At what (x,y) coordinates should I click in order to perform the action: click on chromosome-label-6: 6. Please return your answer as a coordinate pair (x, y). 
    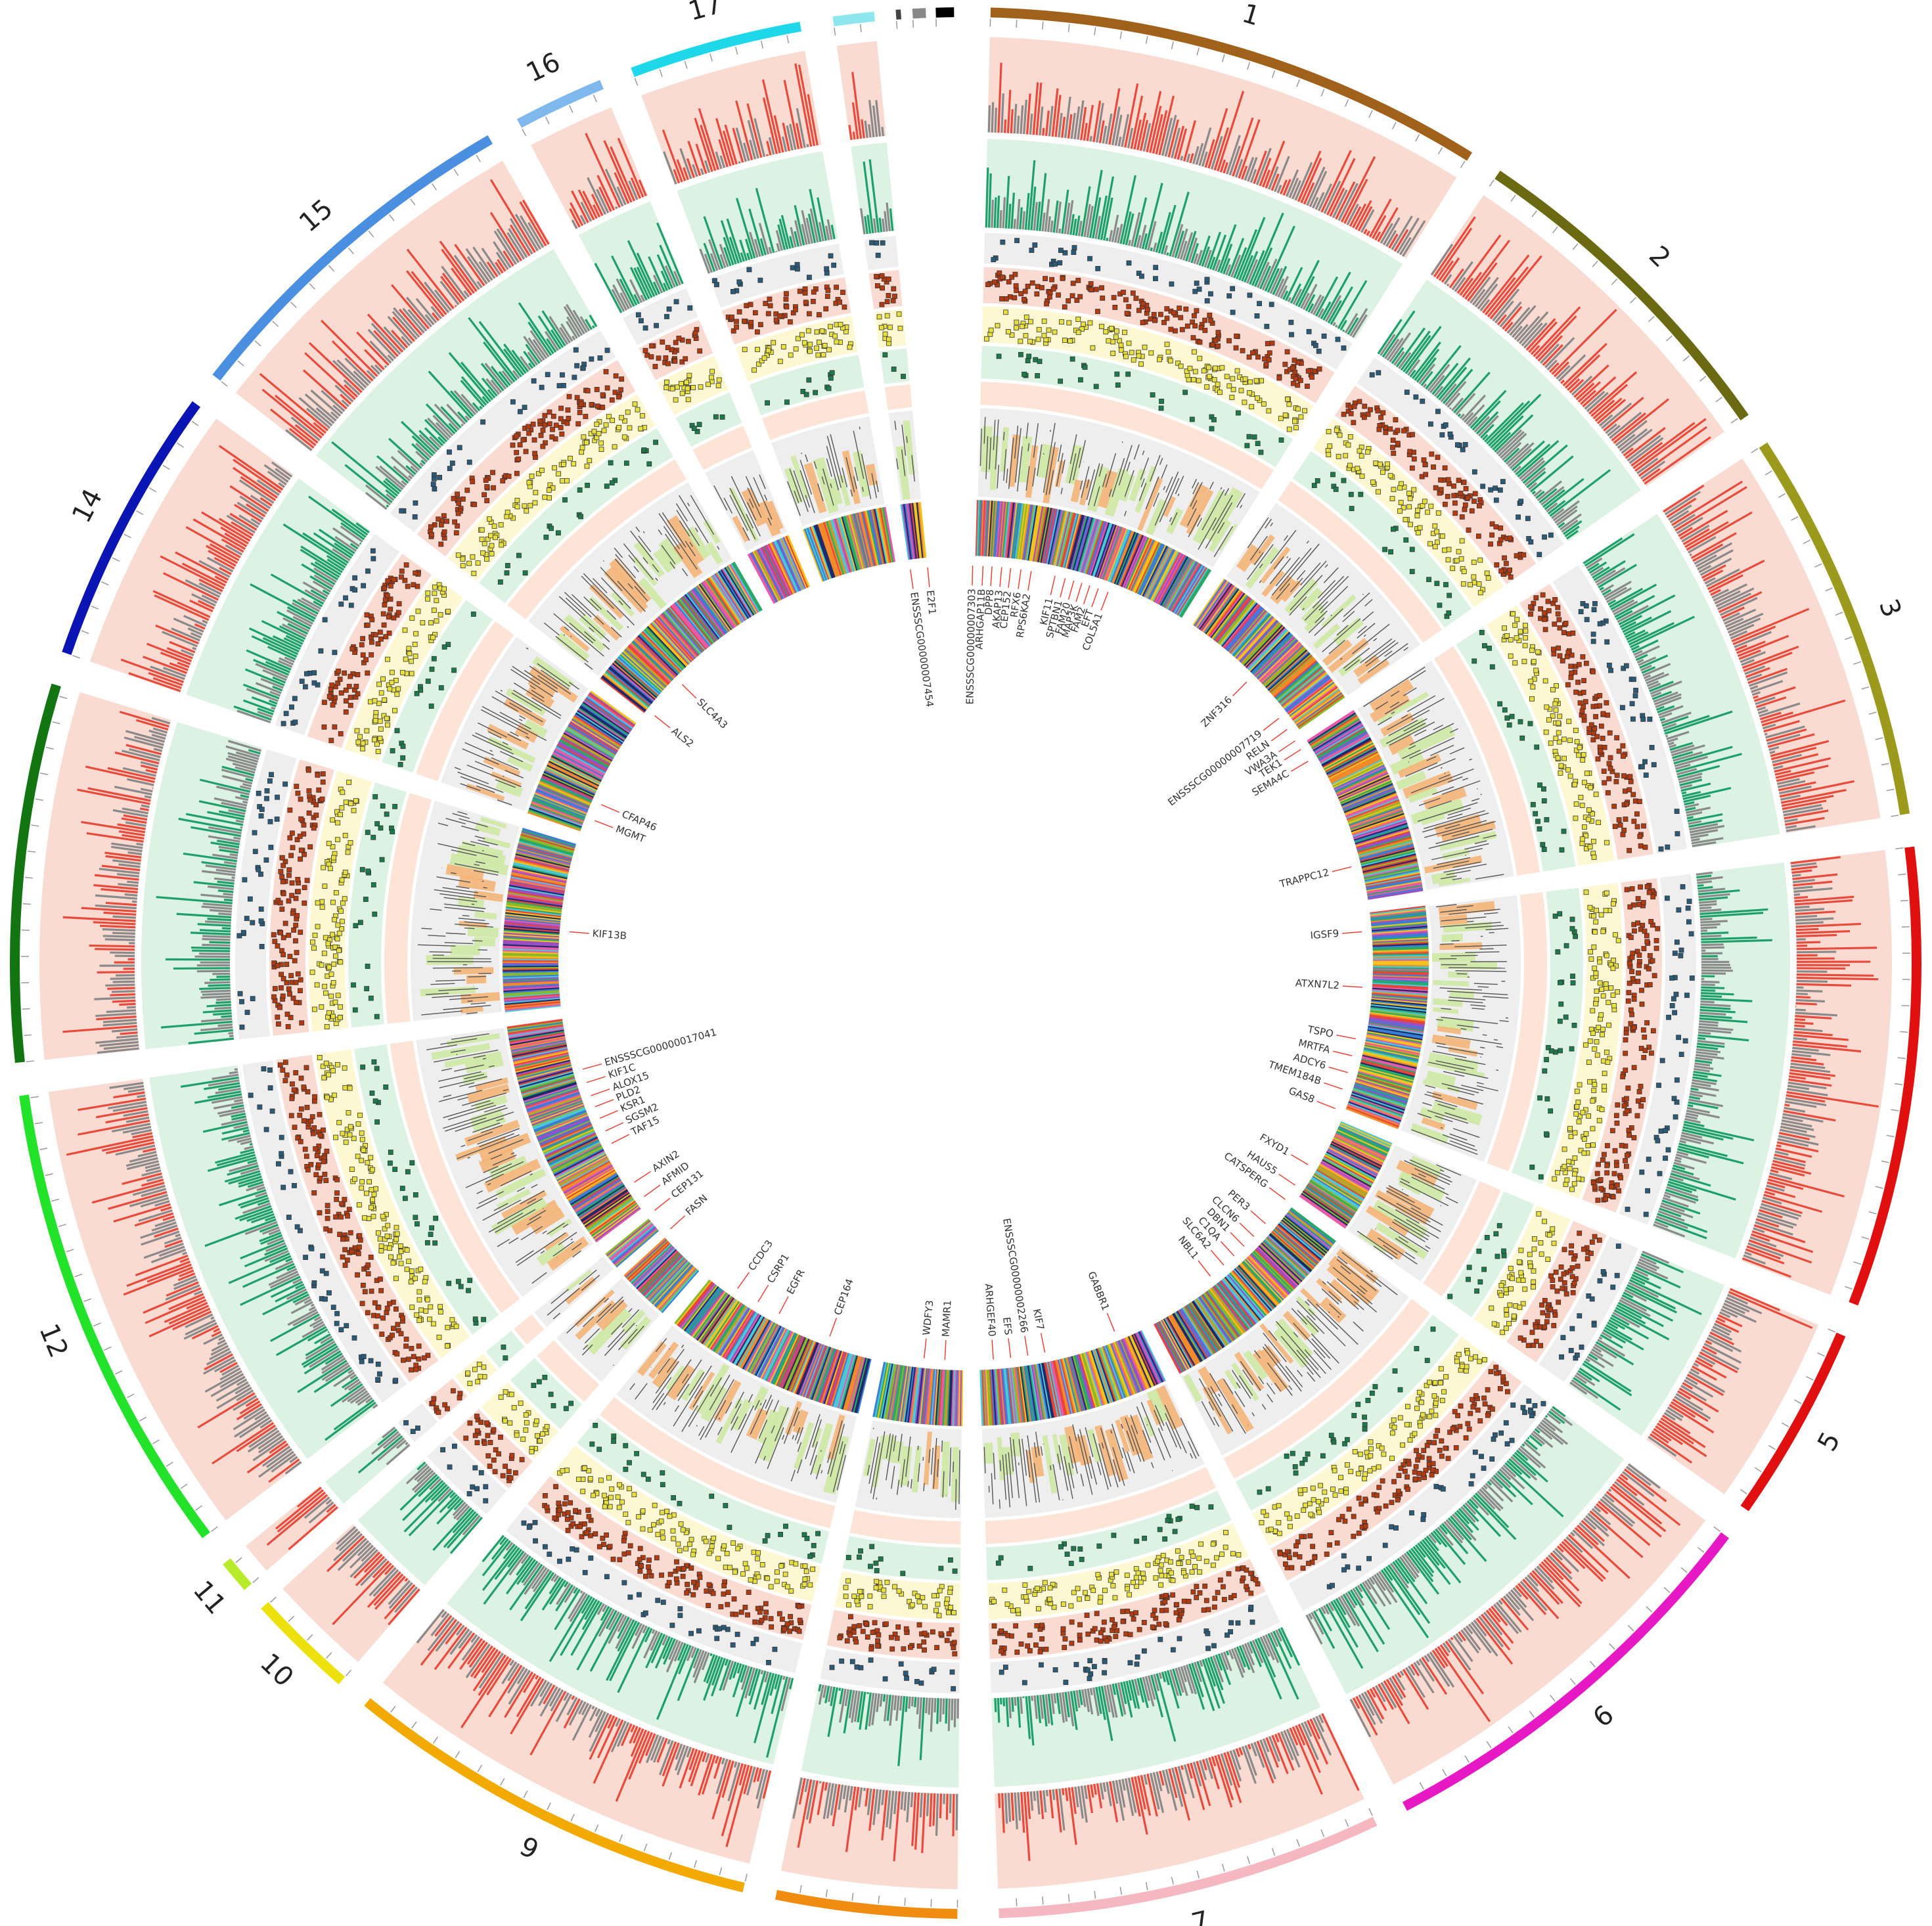
    Looking at the image, I should click on (1604, 1716).